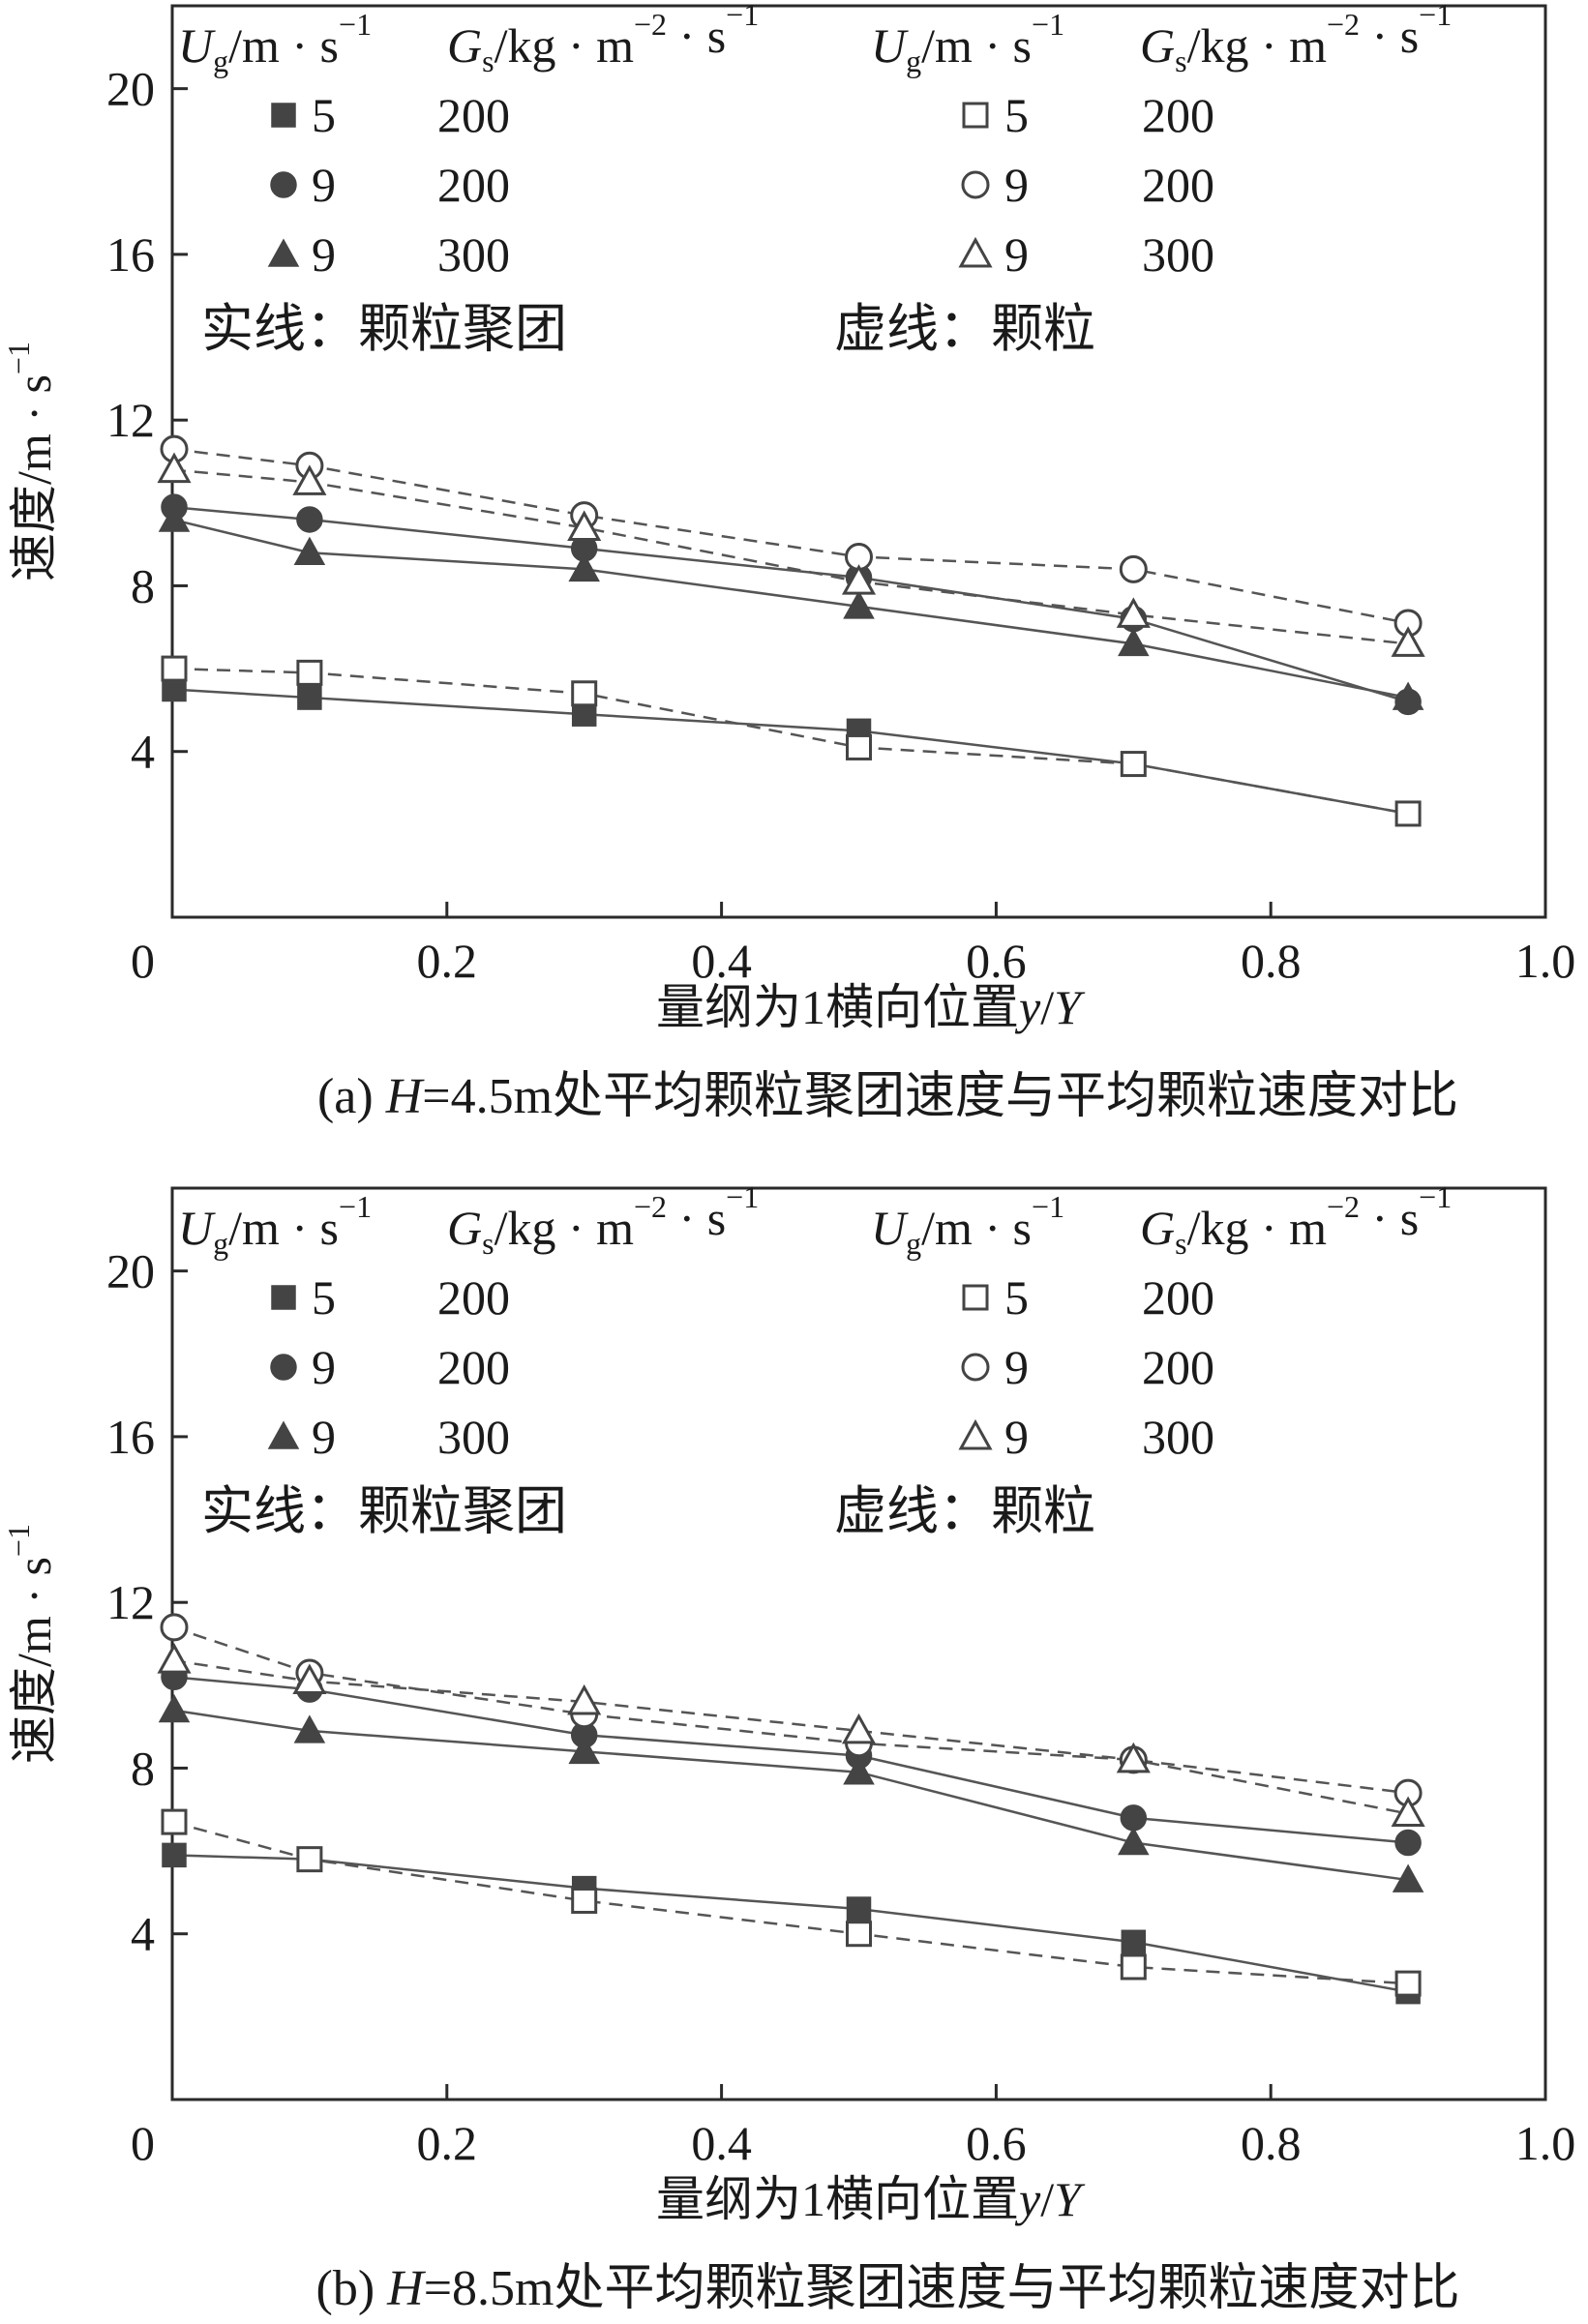  I want to click on note-solid-line: 实线：颗粒聚团, so click(384, 1511).